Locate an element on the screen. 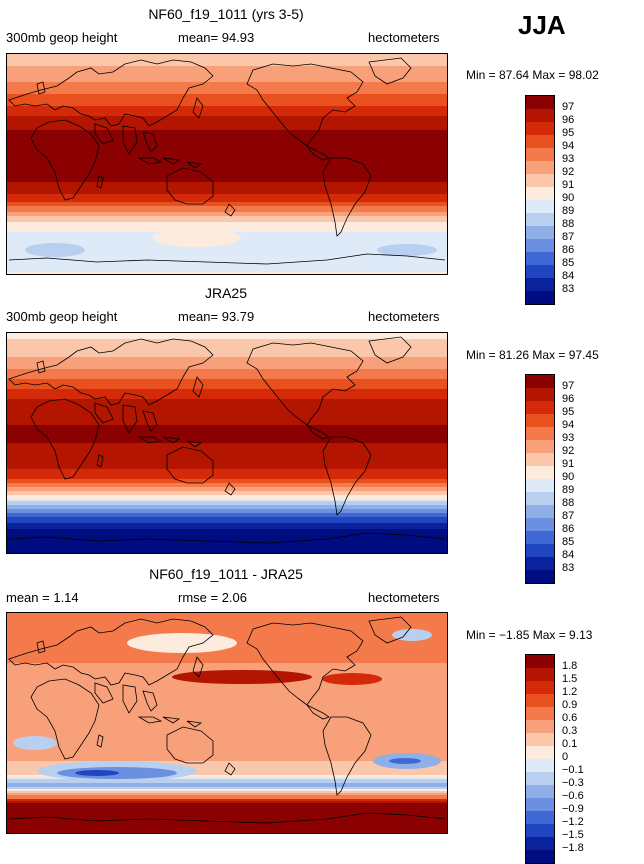  panel-2-mean-label: mean= 93.79 is located at coordinates (216, 316).